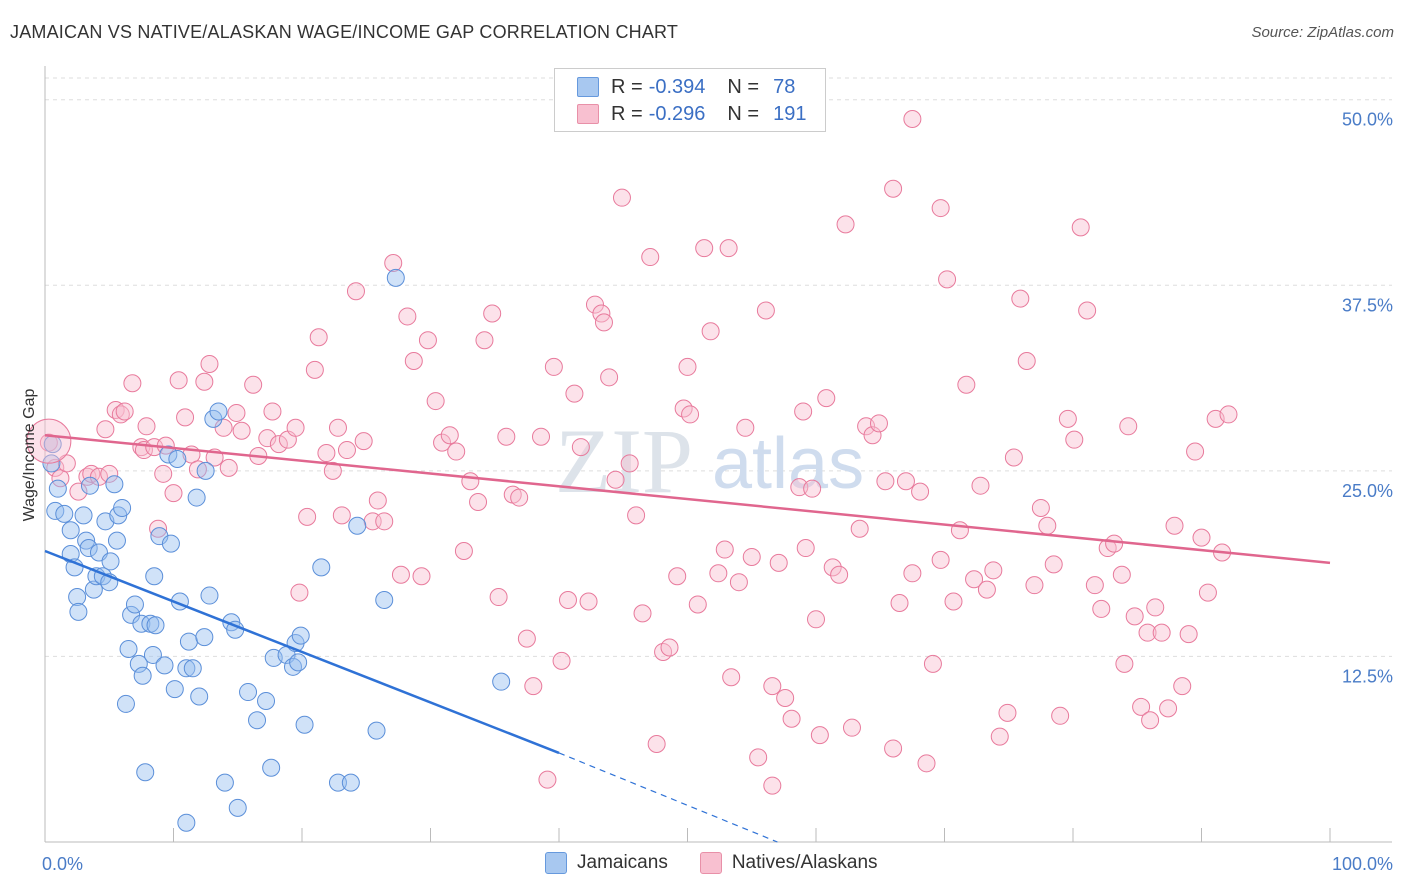 The width and height of the screenshot is (1406, 892). What do you see at coordinates (687, 499) in the screenshot?
I see `trend-line-natives` at bounding box center [687, 499].